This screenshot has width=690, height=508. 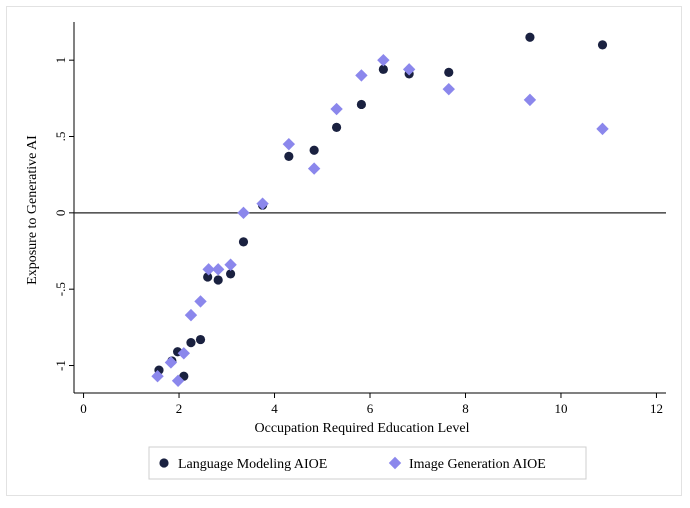 What do you see at coordinates (465, 408) in the screenshot?
I see `x-tick-label: 8` at bounding box center [465, 408].